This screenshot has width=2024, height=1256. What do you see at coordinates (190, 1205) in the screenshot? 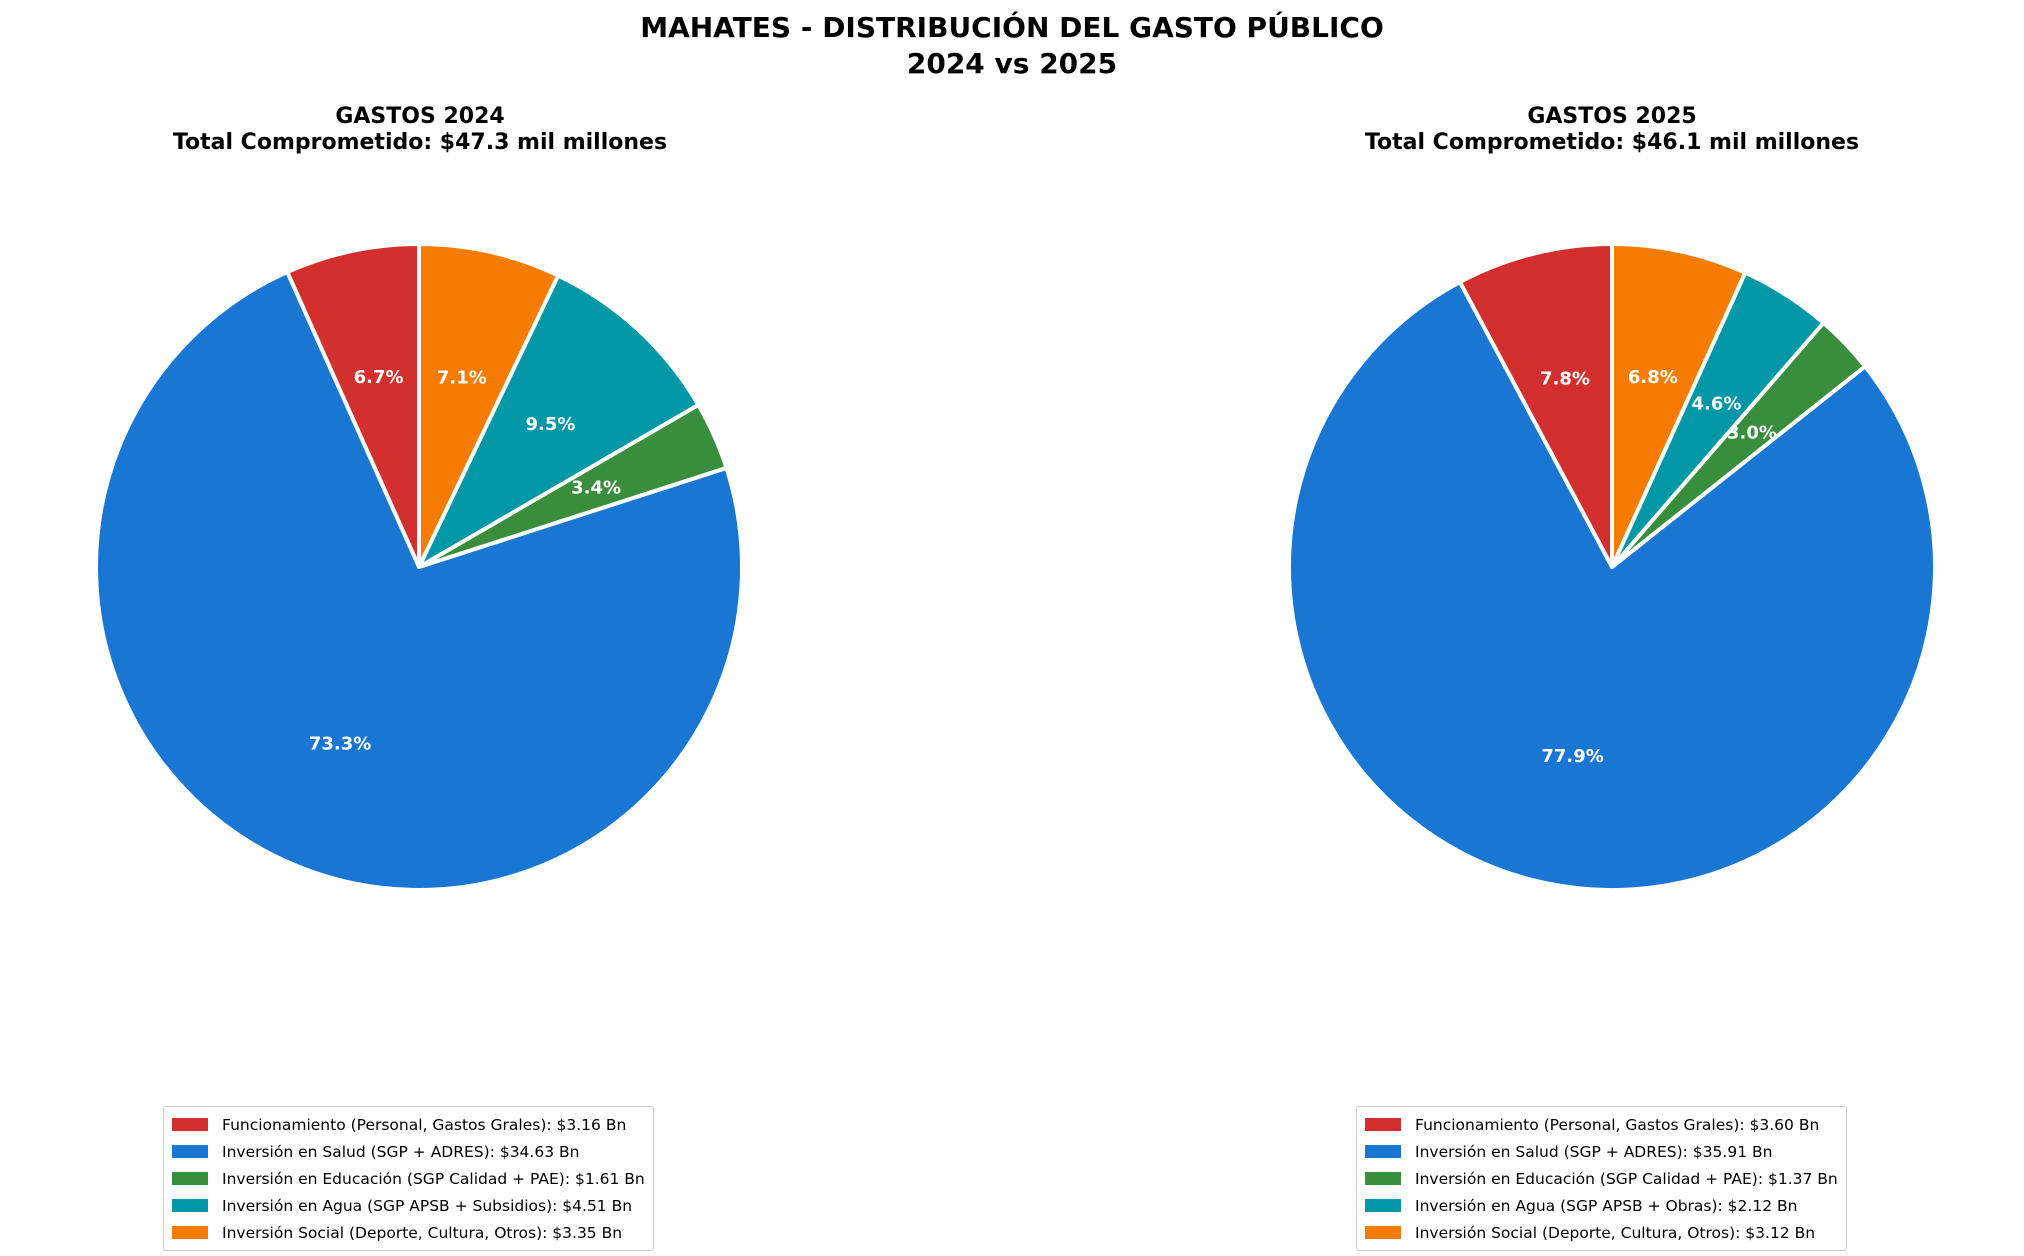
I see `pie-2024-legend-swatch-agua` at bounding box center [190, 1205].